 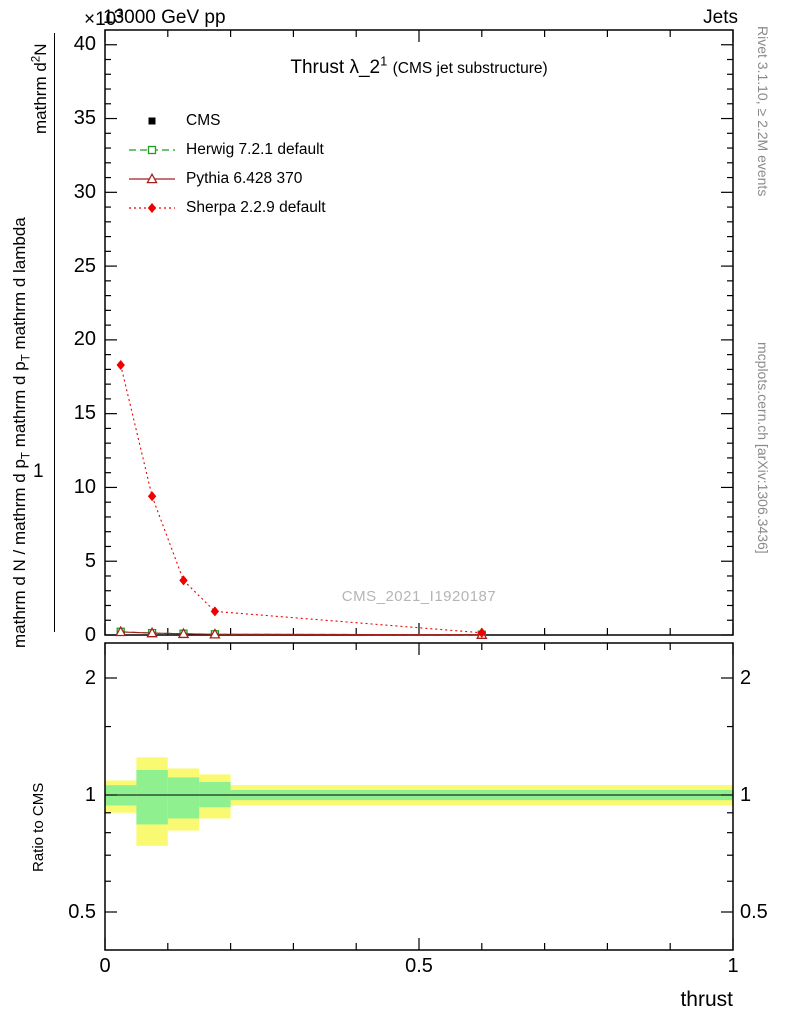 I want to click on legend-item-2: Pythia 6.428 370, so click(x=227, y=178).